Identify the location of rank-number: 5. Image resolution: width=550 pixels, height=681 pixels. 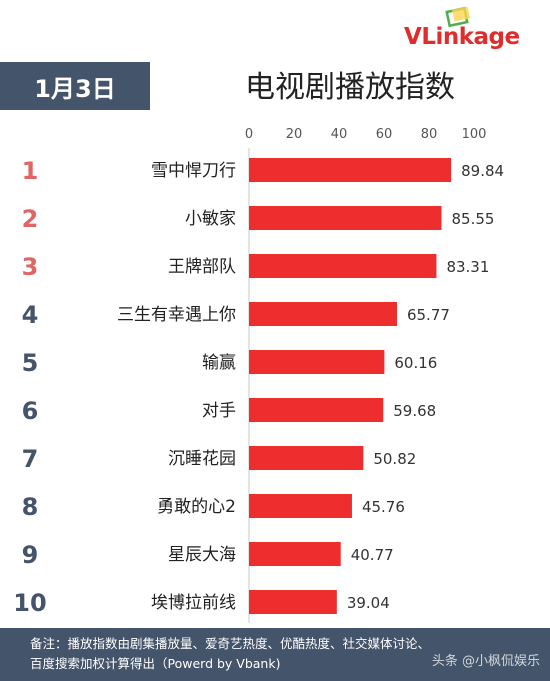
(30, 363).